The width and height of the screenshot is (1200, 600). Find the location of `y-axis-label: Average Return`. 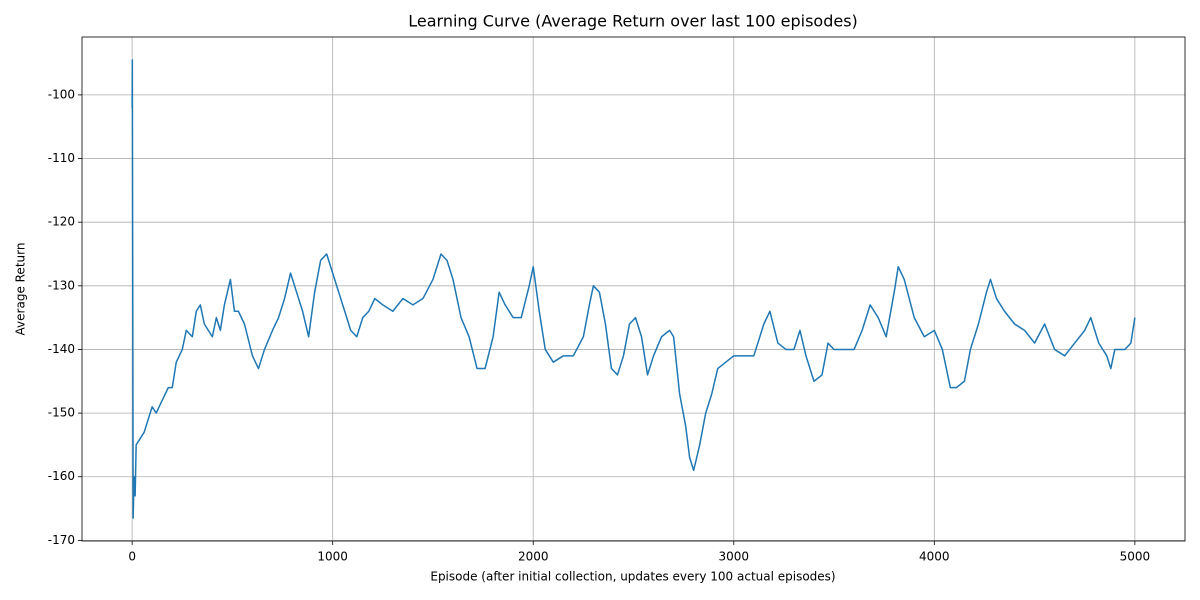

y-axis-label: Average Return is located at coordinates (21, 289).